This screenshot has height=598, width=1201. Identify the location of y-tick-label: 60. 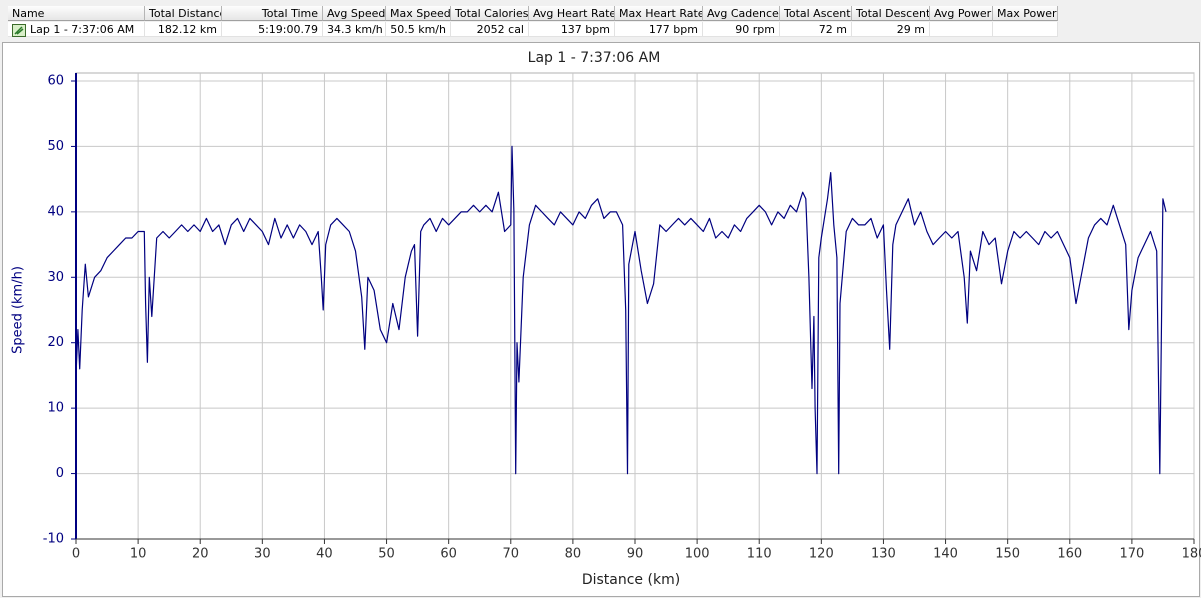
(55, 81).